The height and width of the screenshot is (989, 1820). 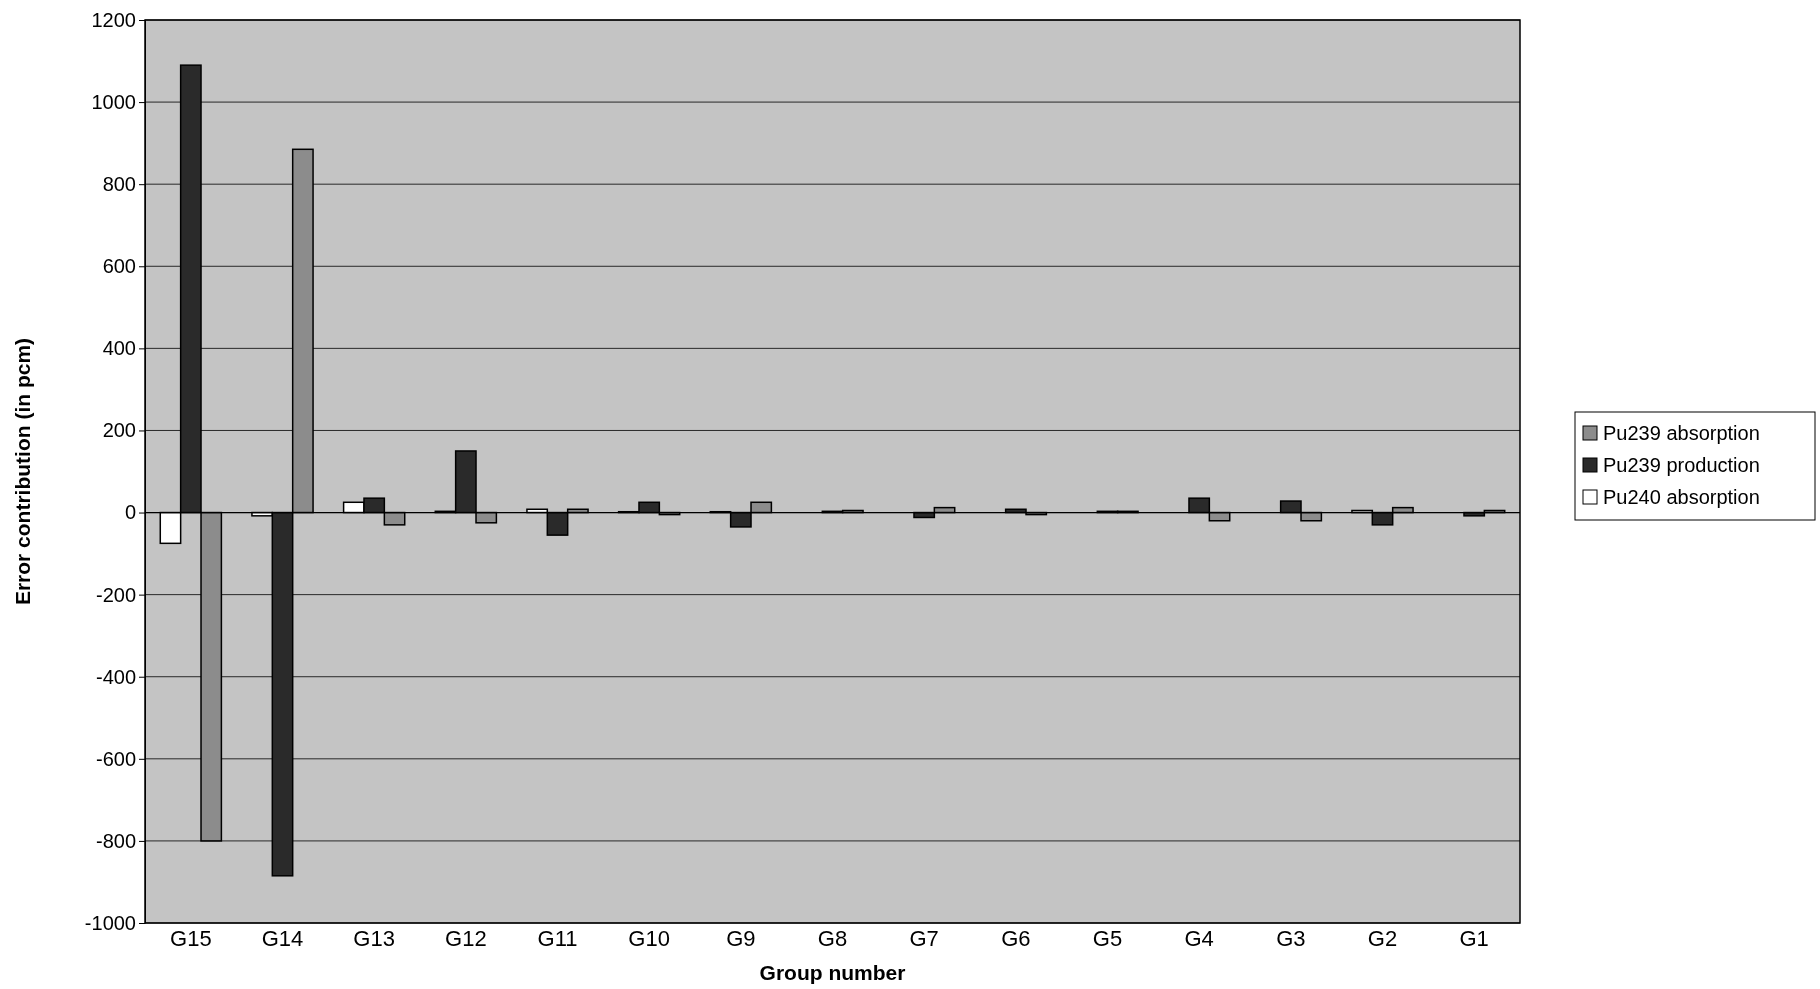 What do you see at coordinates (130, 512) in the screenshot?
I see `y-tick-label: 0` at bounding box center [130, 512].